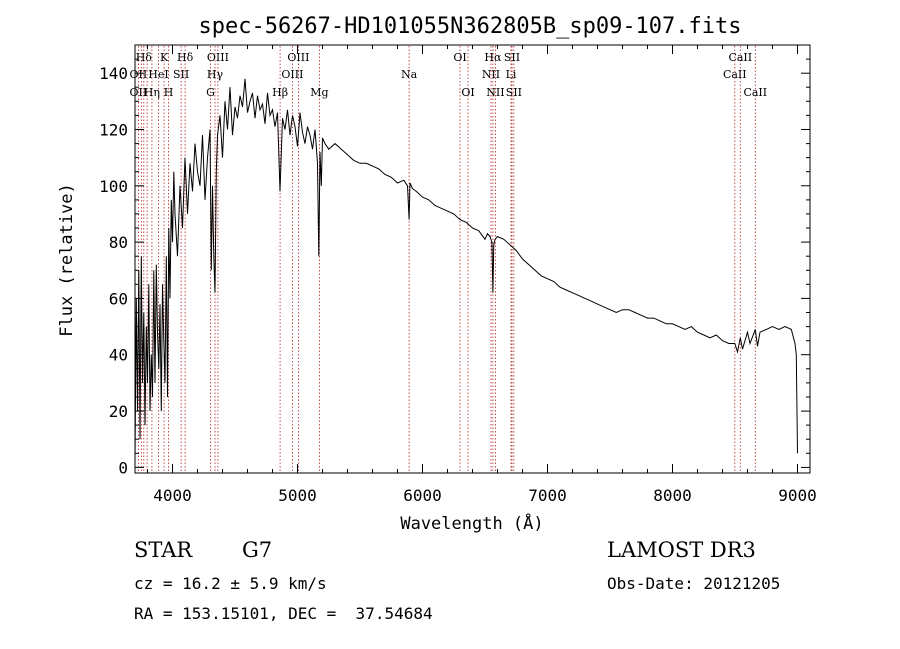  I want to click on x-tick-labels: 4000 5000 6000 7000 8000 9000, so click(485, 495).